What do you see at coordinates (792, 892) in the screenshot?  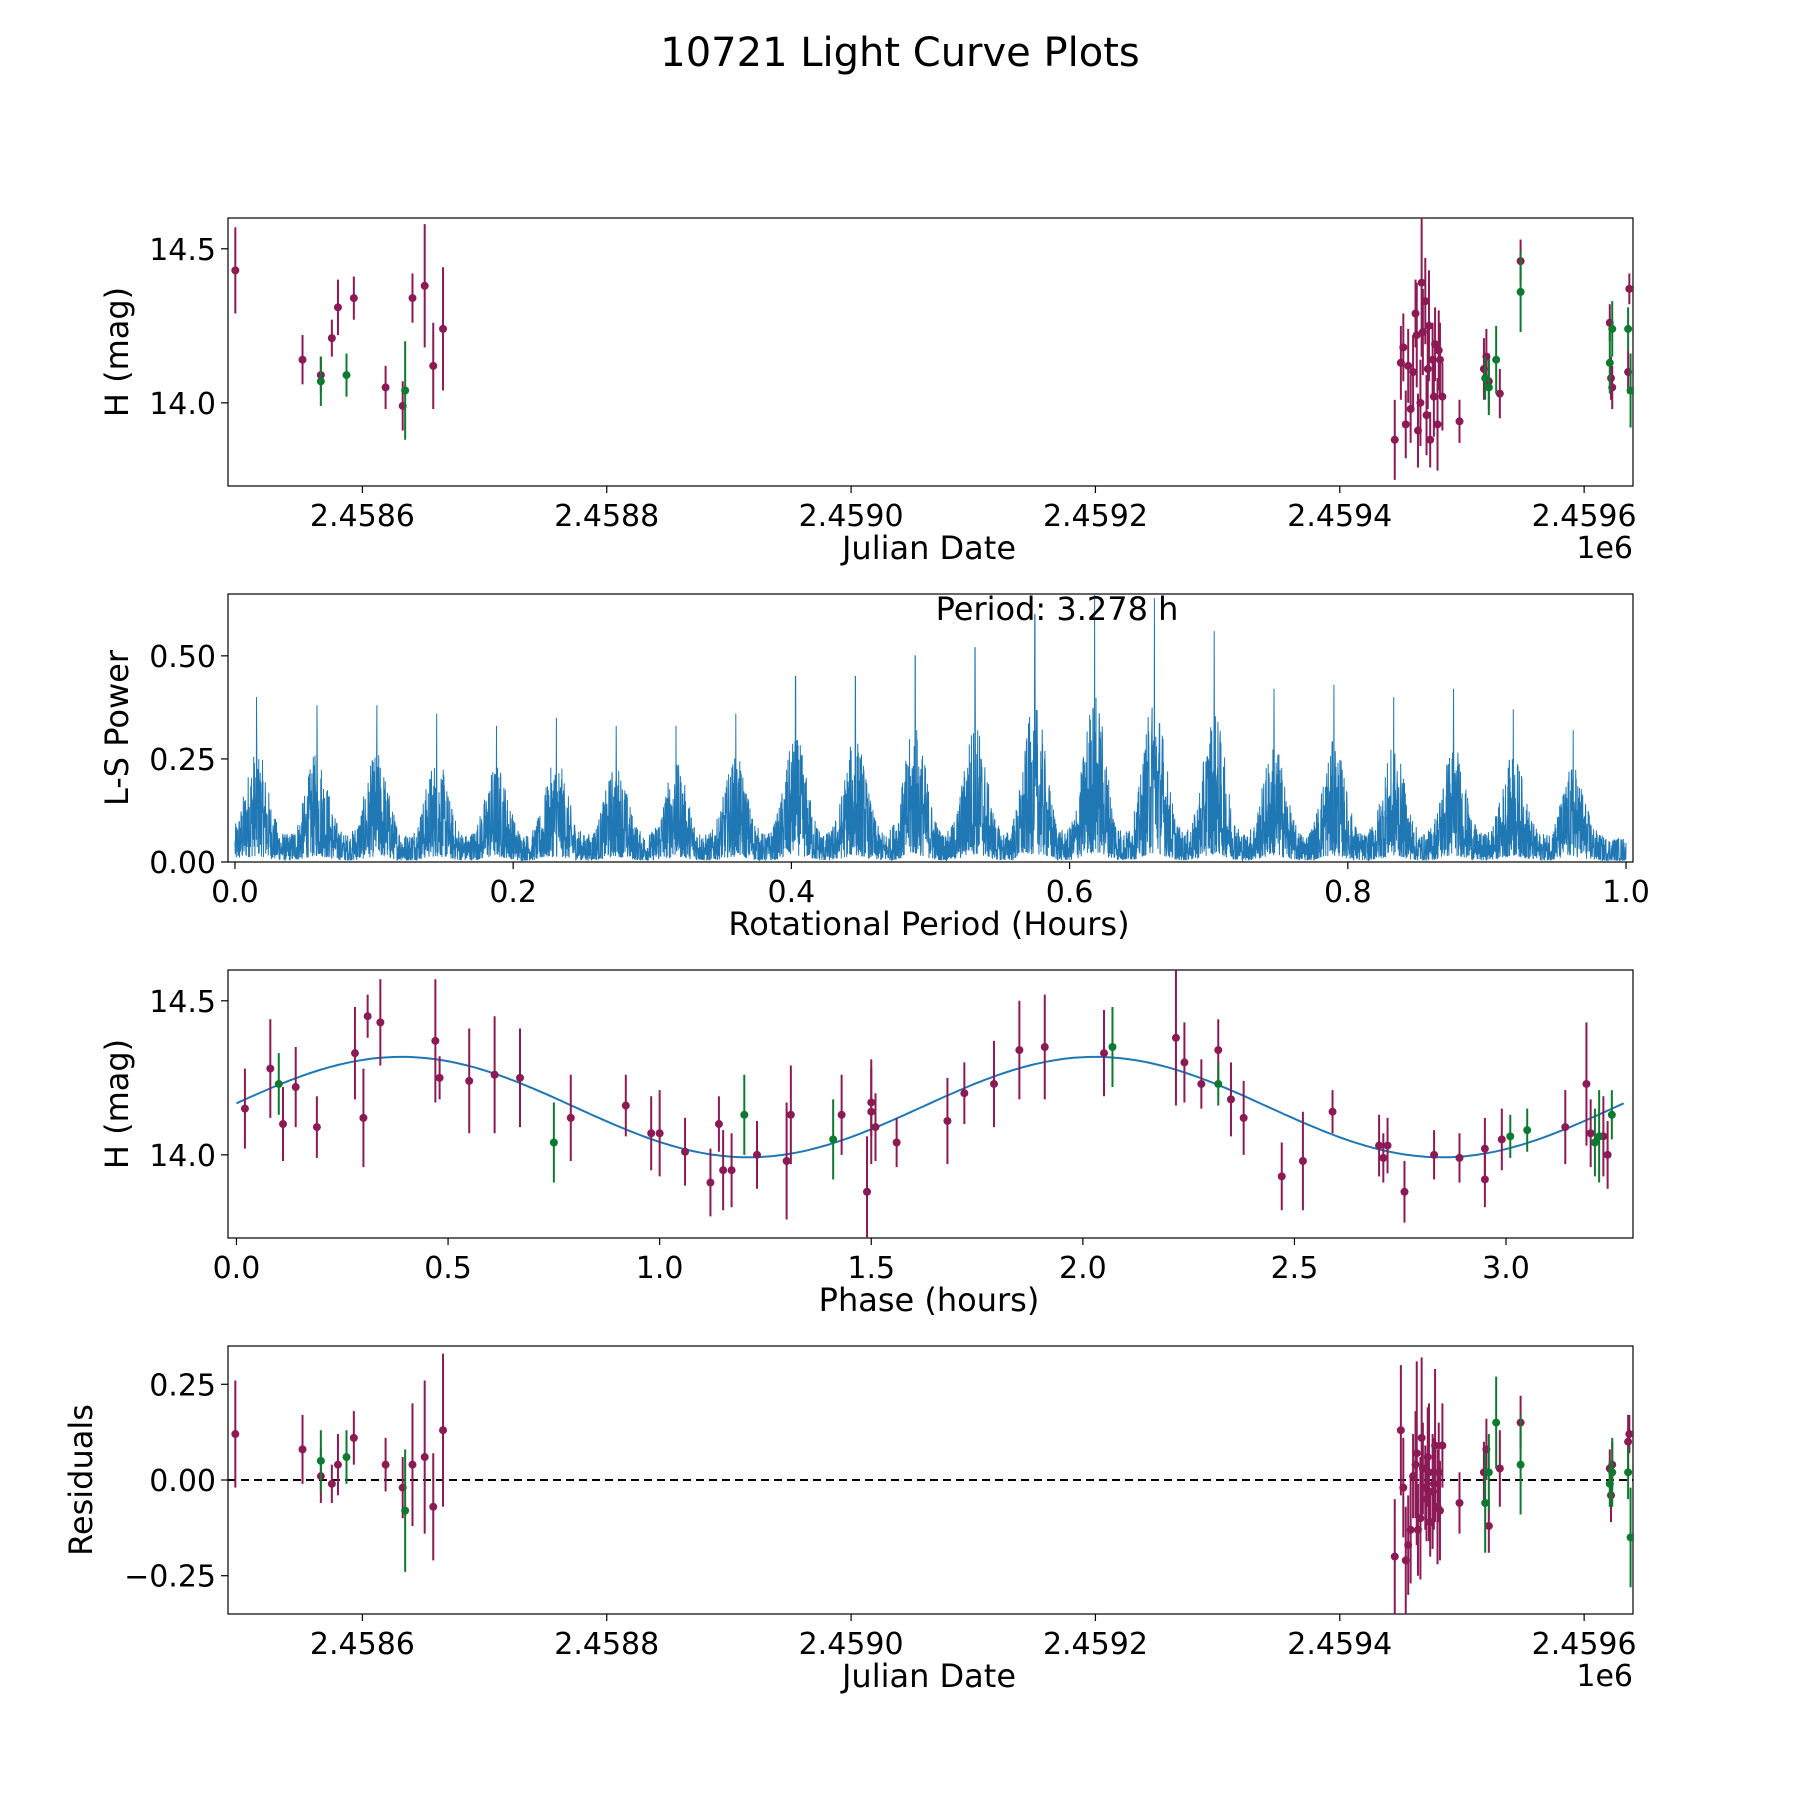 I see `periodogram-x-tick-label: 0.4` at bounding box center [792, 892].